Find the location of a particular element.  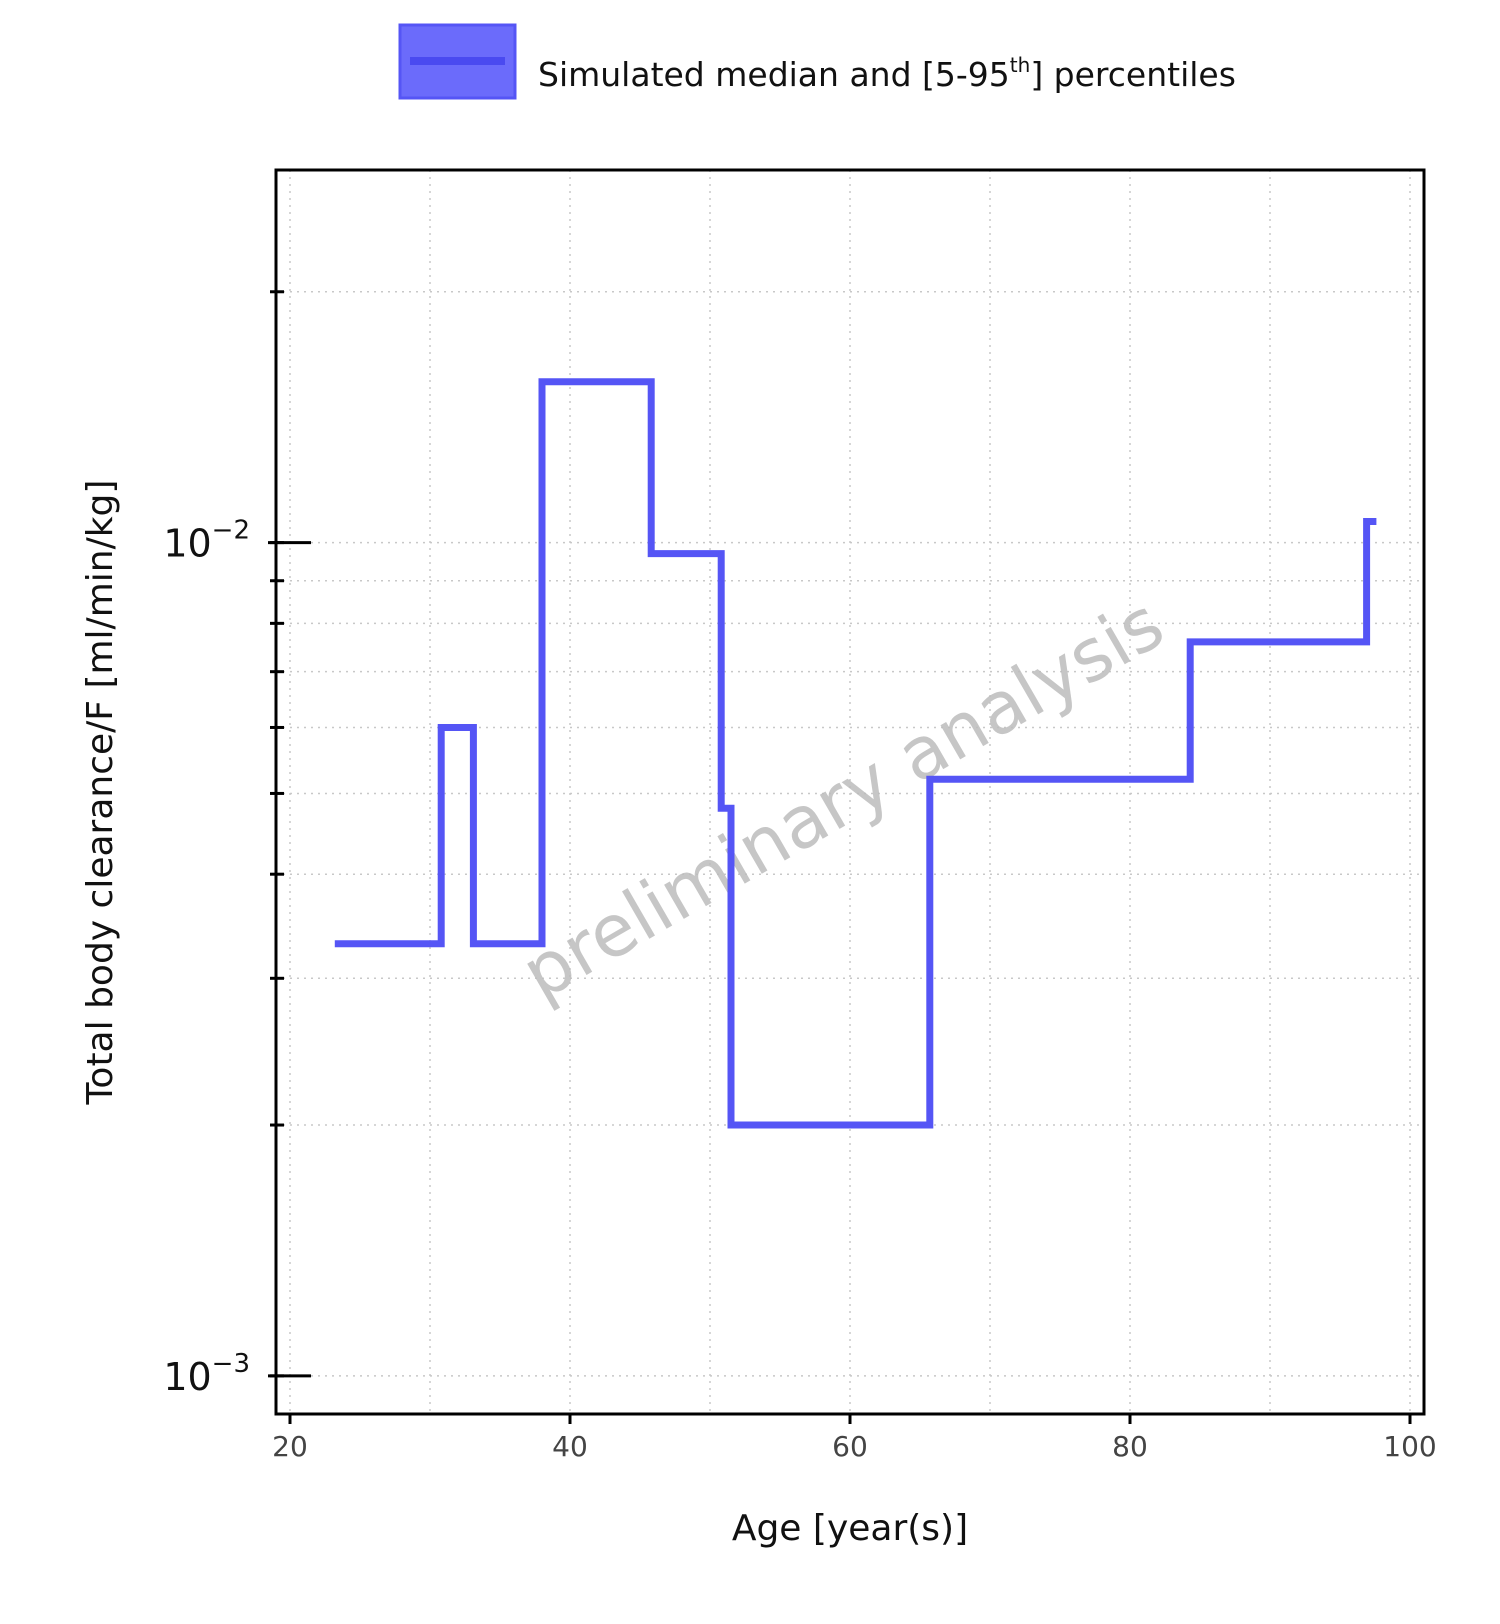

x-axis-title: Age [year(s)] is located at coordinates (850, 1528).